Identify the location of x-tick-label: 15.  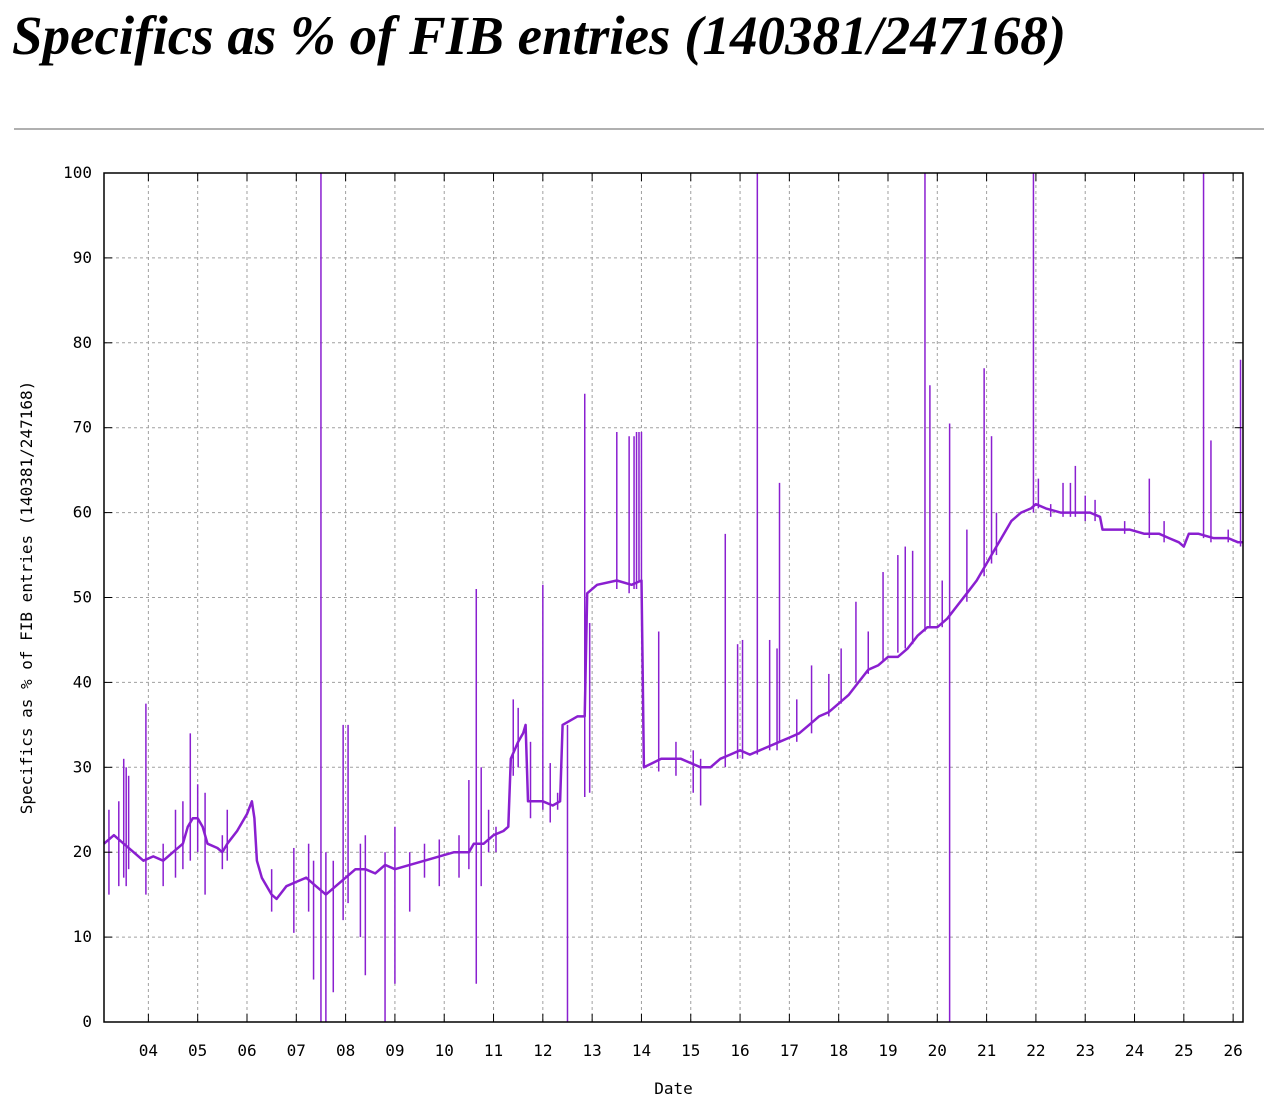
(690, 1050).